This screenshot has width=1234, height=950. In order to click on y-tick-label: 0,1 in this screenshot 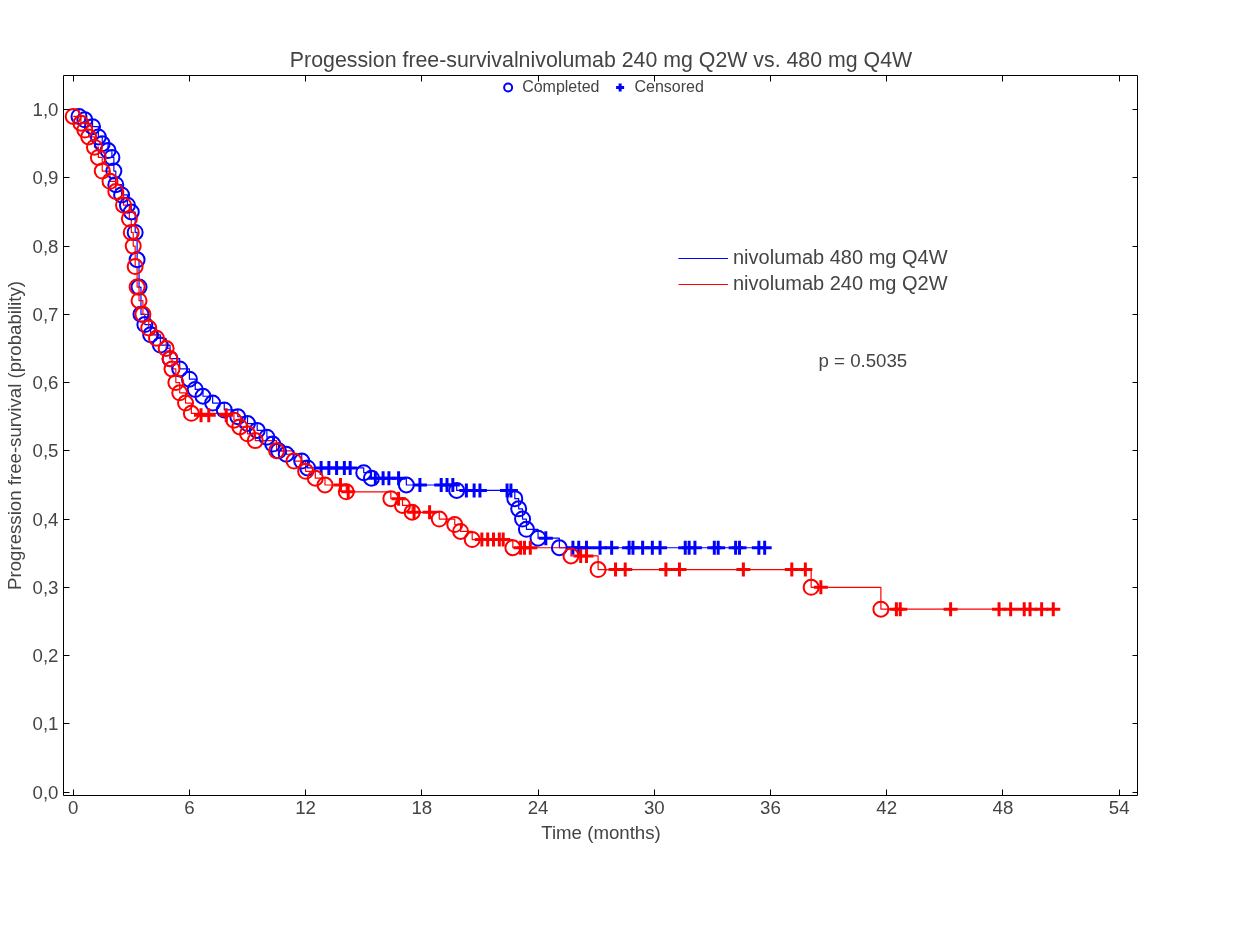, I will do `click(45, 724)`.